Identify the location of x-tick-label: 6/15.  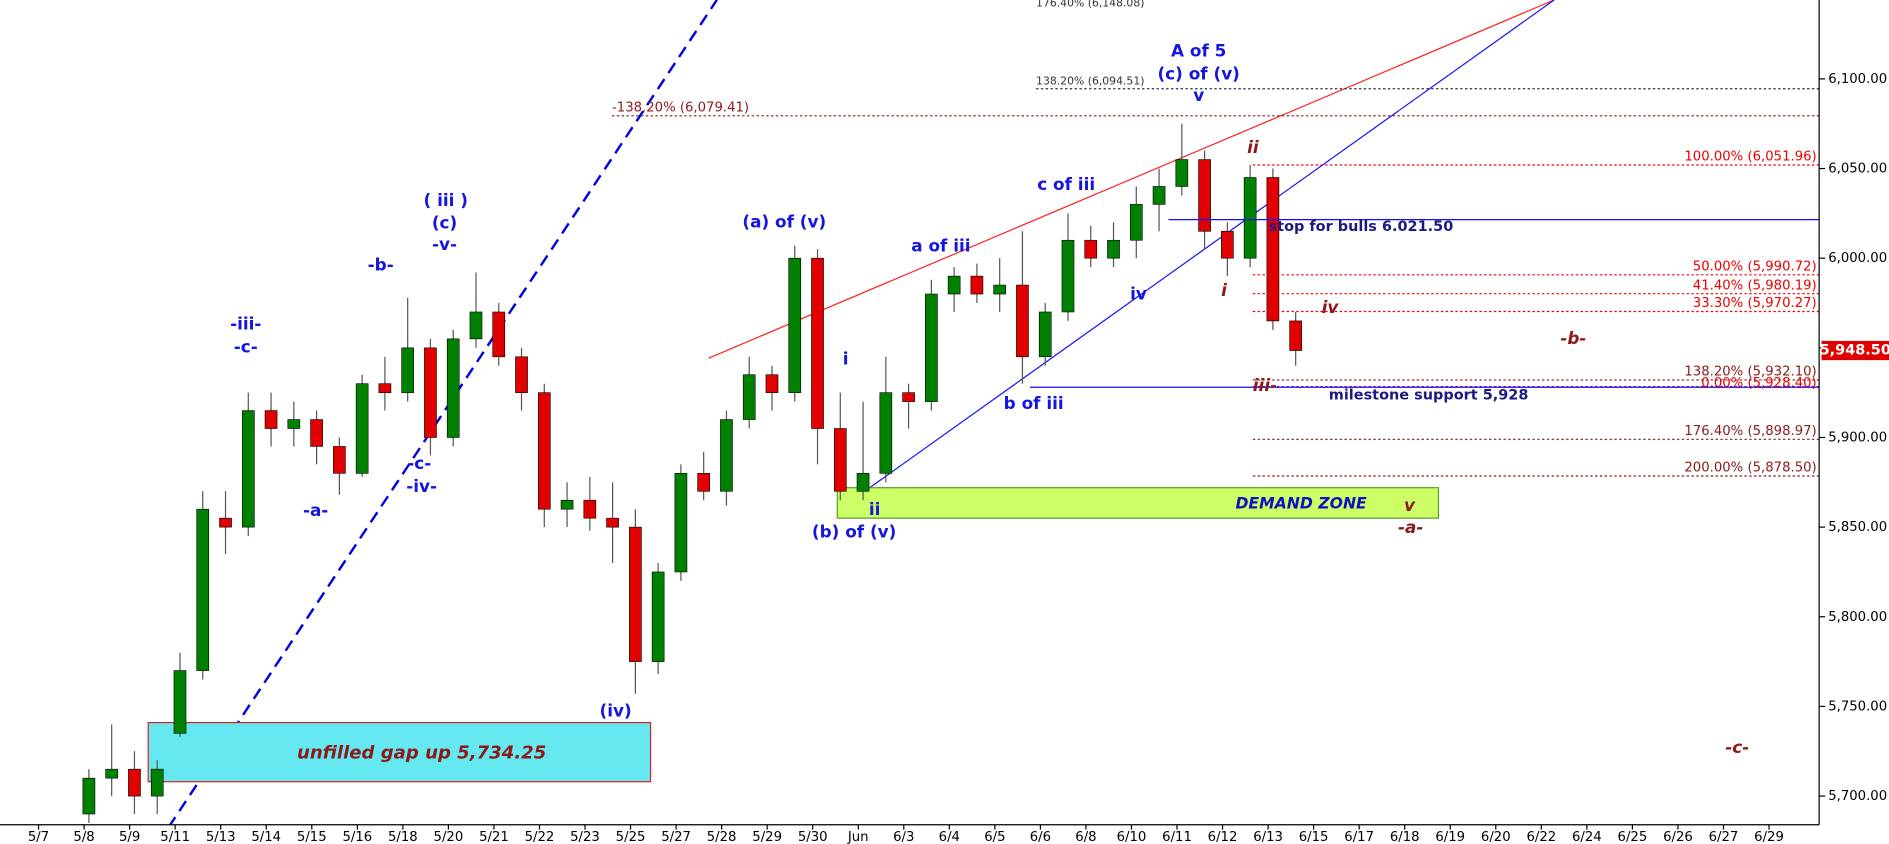
(1314, 837).